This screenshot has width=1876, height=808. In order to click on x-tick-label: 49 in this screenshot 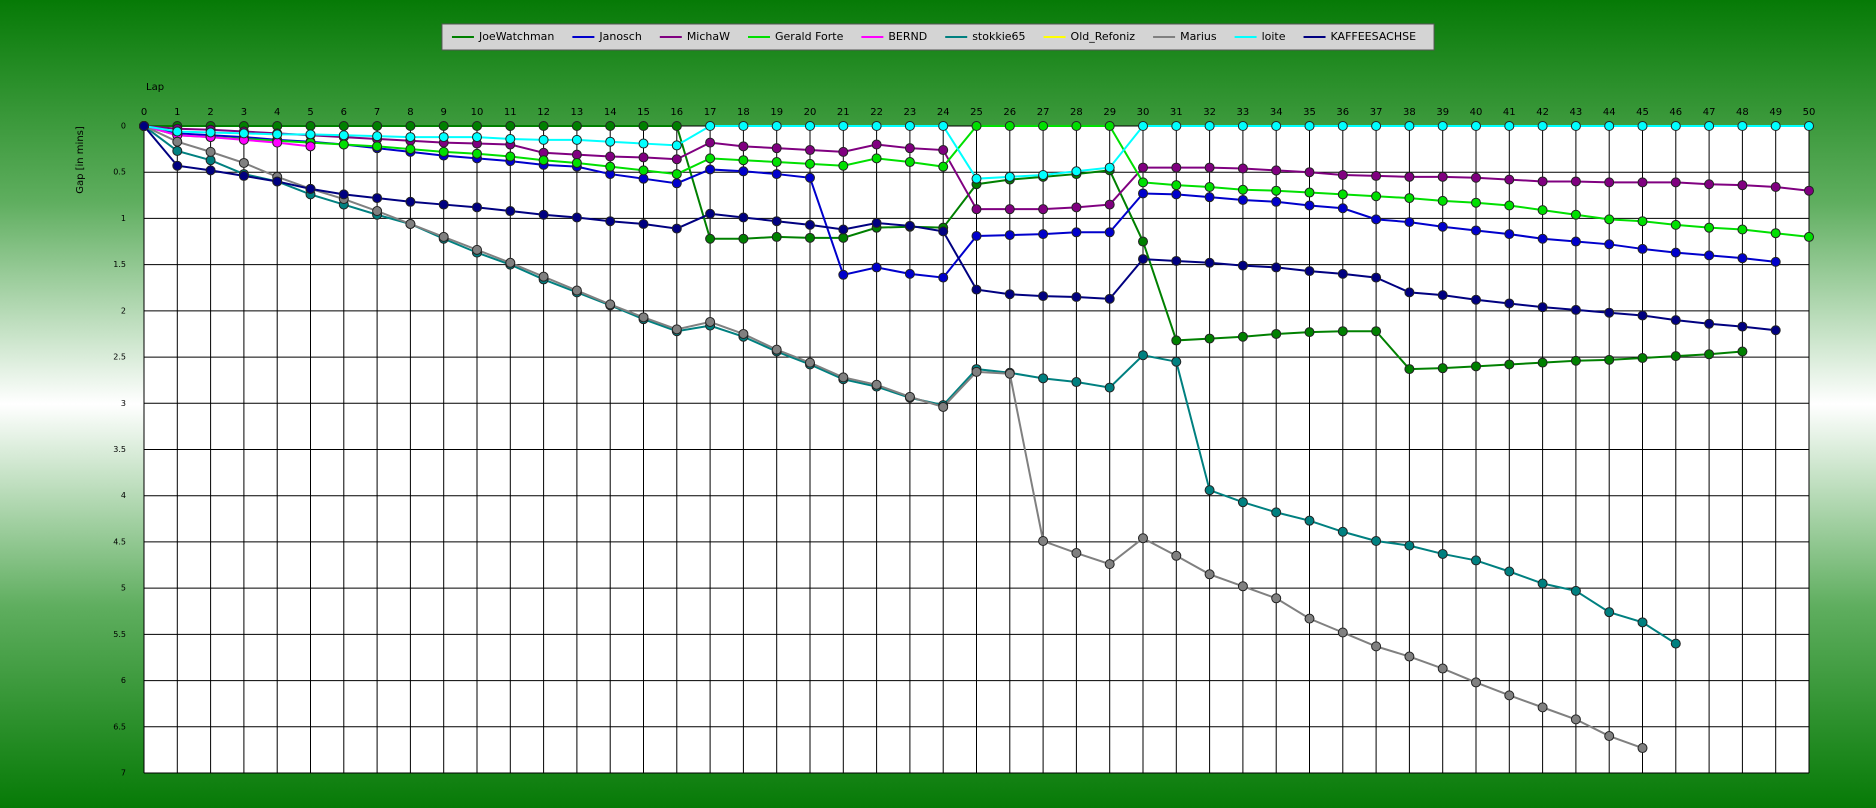, I will do `click(1775, 112)`.